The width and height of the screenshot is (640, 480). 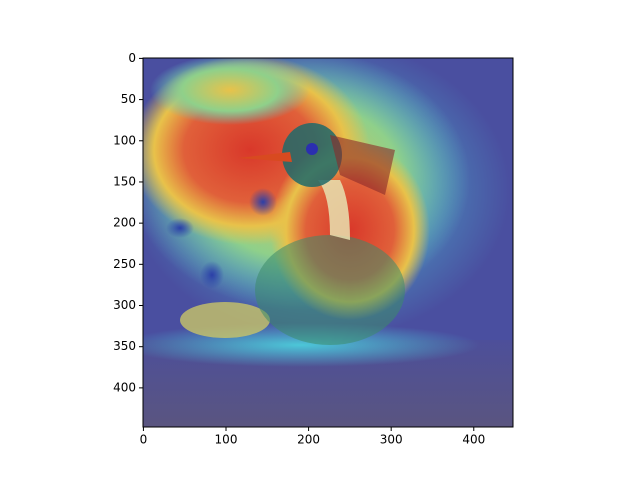 What do you see at coordinates (128, 99) in the screenshot?
I see `y-tick-label: 50` at bounding box center [128, 99].